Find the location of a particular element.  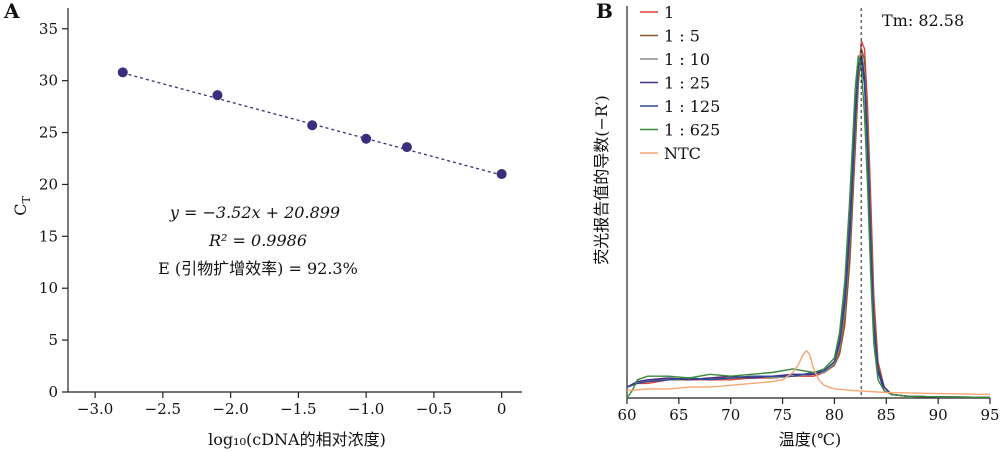

legend-label: NTC is located at coordinates (682, 153).